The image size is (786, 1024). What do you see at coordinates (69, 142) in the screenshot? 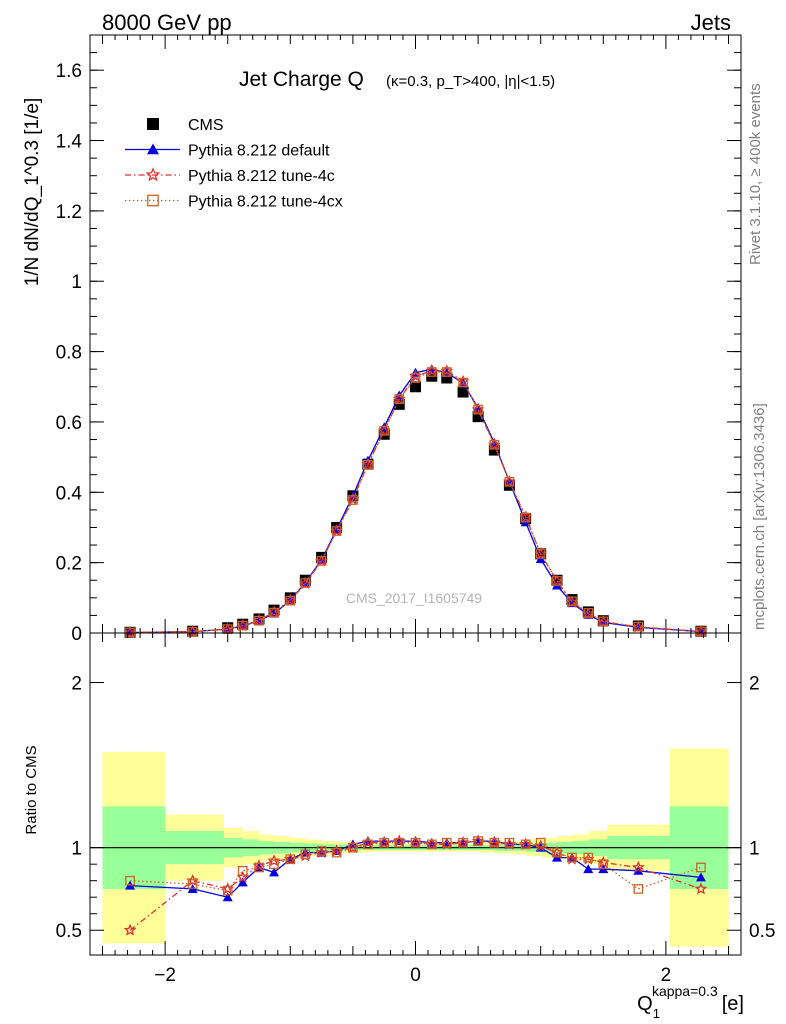
I see `main-ytick-label: 1.4` at bounding box center [69, 142].